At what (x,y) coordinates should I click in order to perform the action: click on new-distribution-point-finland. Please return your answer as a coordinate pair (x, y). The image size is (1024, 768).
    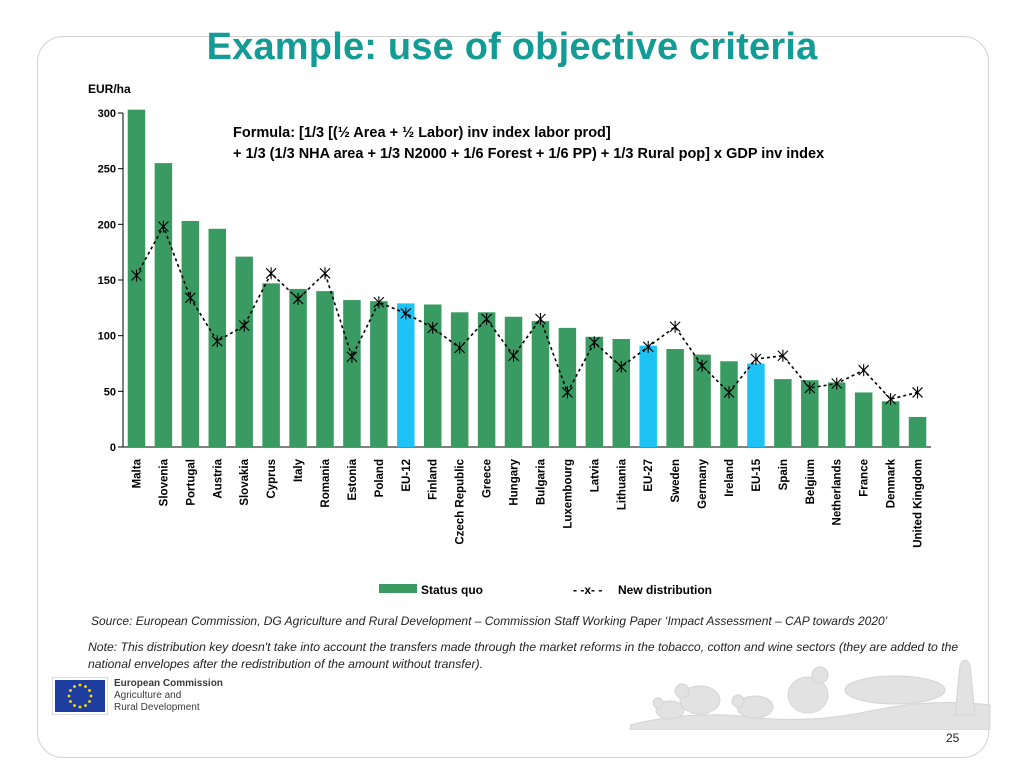
    Looking at the image, I should click on (433, 327).